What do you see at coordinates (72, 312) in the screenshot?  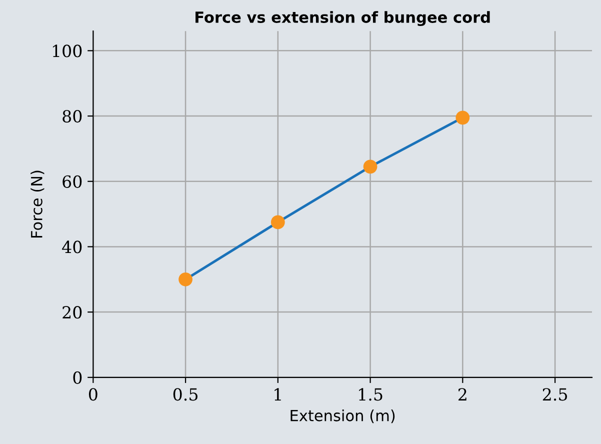 I see `y-tick-label: 20` at bounding box center [72, 312].